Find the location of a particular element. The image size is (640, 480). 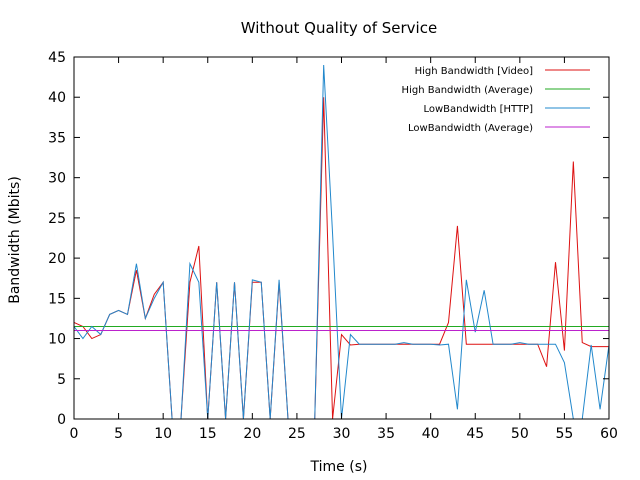

legend-label-0: High Bandwidth [Video] is located at coordinates (474, 71).